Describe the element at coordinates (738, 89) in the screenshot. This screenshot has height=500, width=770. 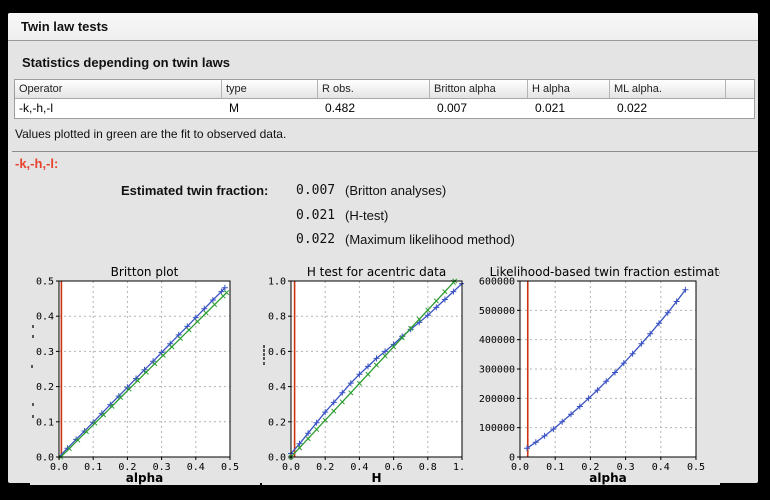
I see `table-header-spacer` at that location.